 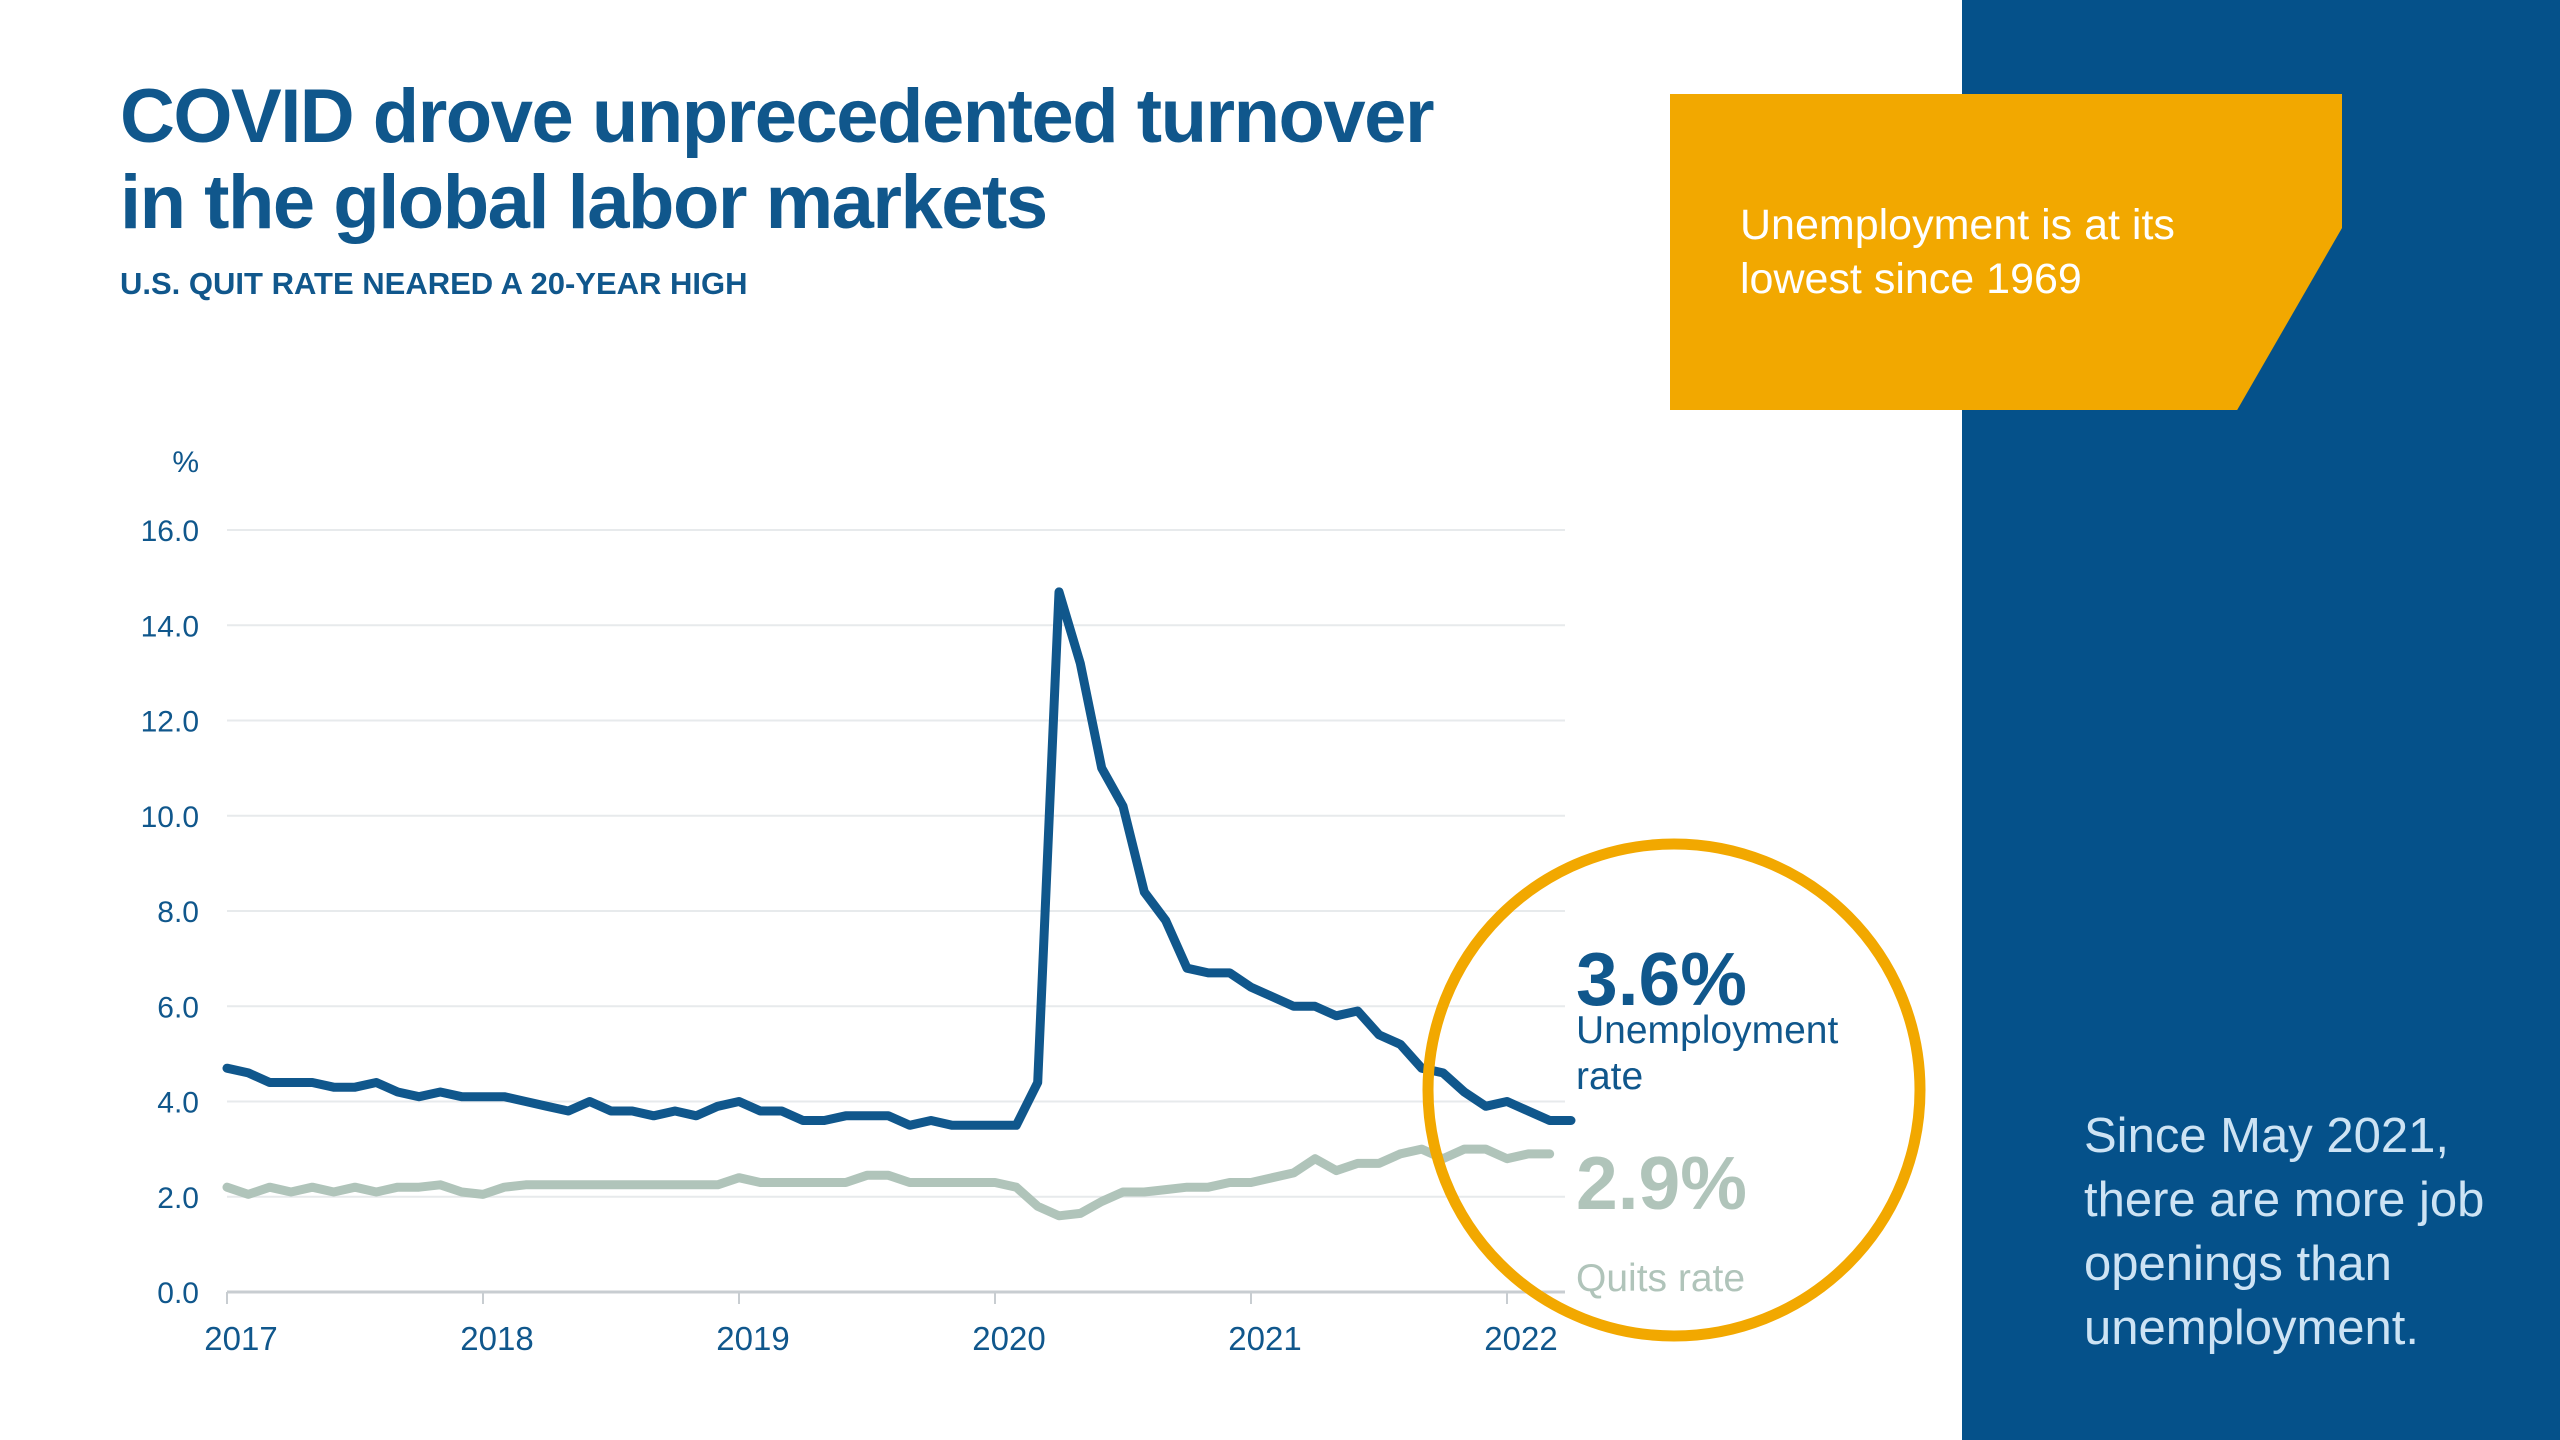 What do you see at coordinates (777, 116) in the screenshot?
I see `text-line: COVID drove unprecedented turnover` at bounding box center [777, 116].